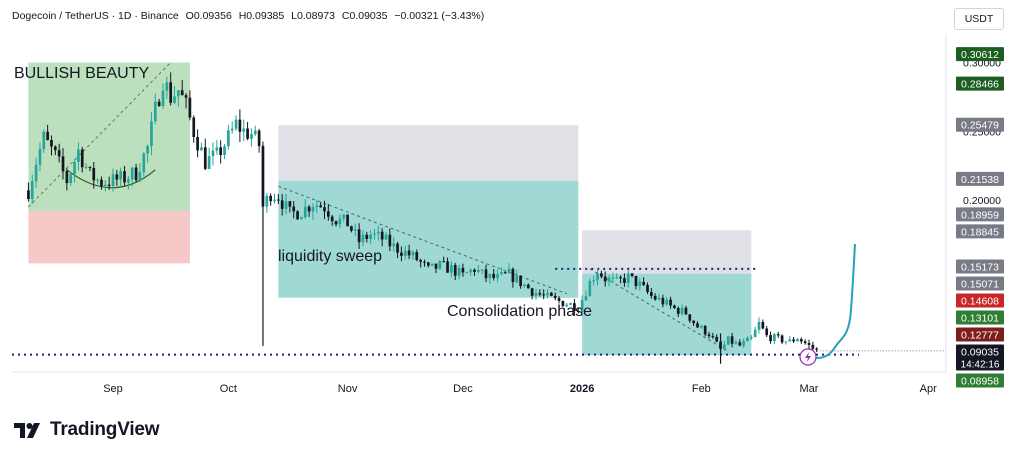  I want to click on price-label: 0.15173, so click(980, 267).